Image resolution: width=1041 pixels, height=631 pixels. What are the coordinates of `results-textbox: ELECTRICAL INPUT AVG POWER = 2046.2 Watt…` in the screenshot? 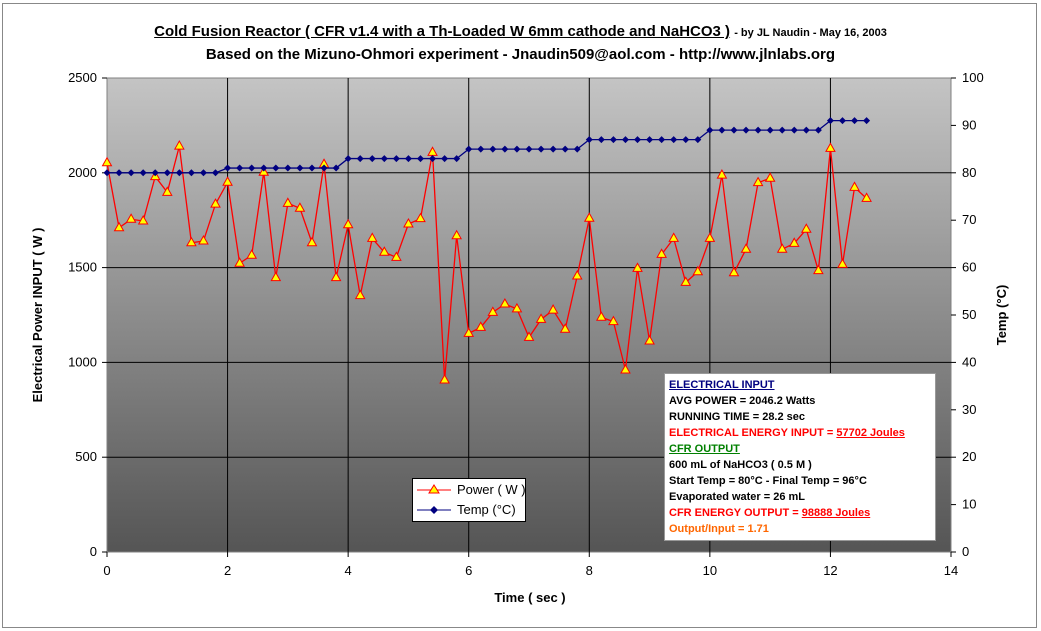 It's located at (800, 457).